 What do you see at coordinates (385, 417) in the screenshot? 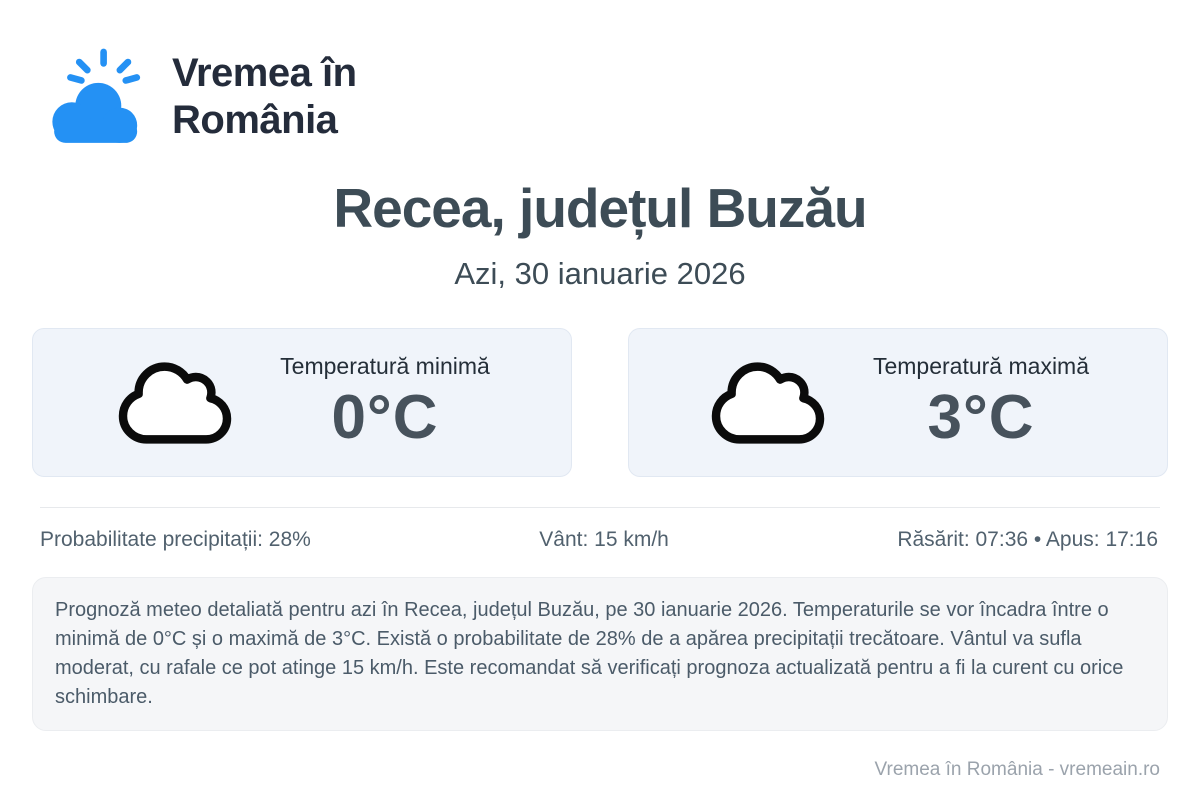
I see `min-temp-value: 0°C` at bounding box center [385, 417].